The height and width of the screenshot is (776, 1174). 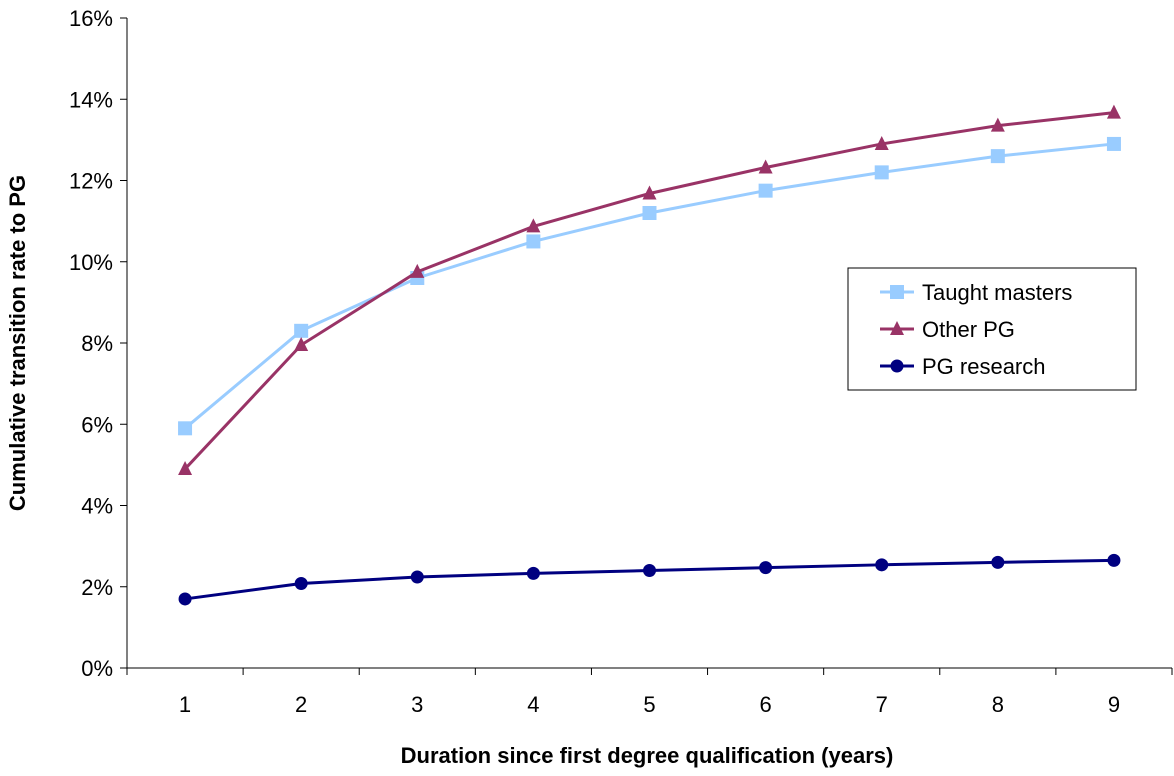 What do you see at coordinates (97, 587) in the screenshot?
I see `y-tick-label: 2%` at bounding box center [97, 587].